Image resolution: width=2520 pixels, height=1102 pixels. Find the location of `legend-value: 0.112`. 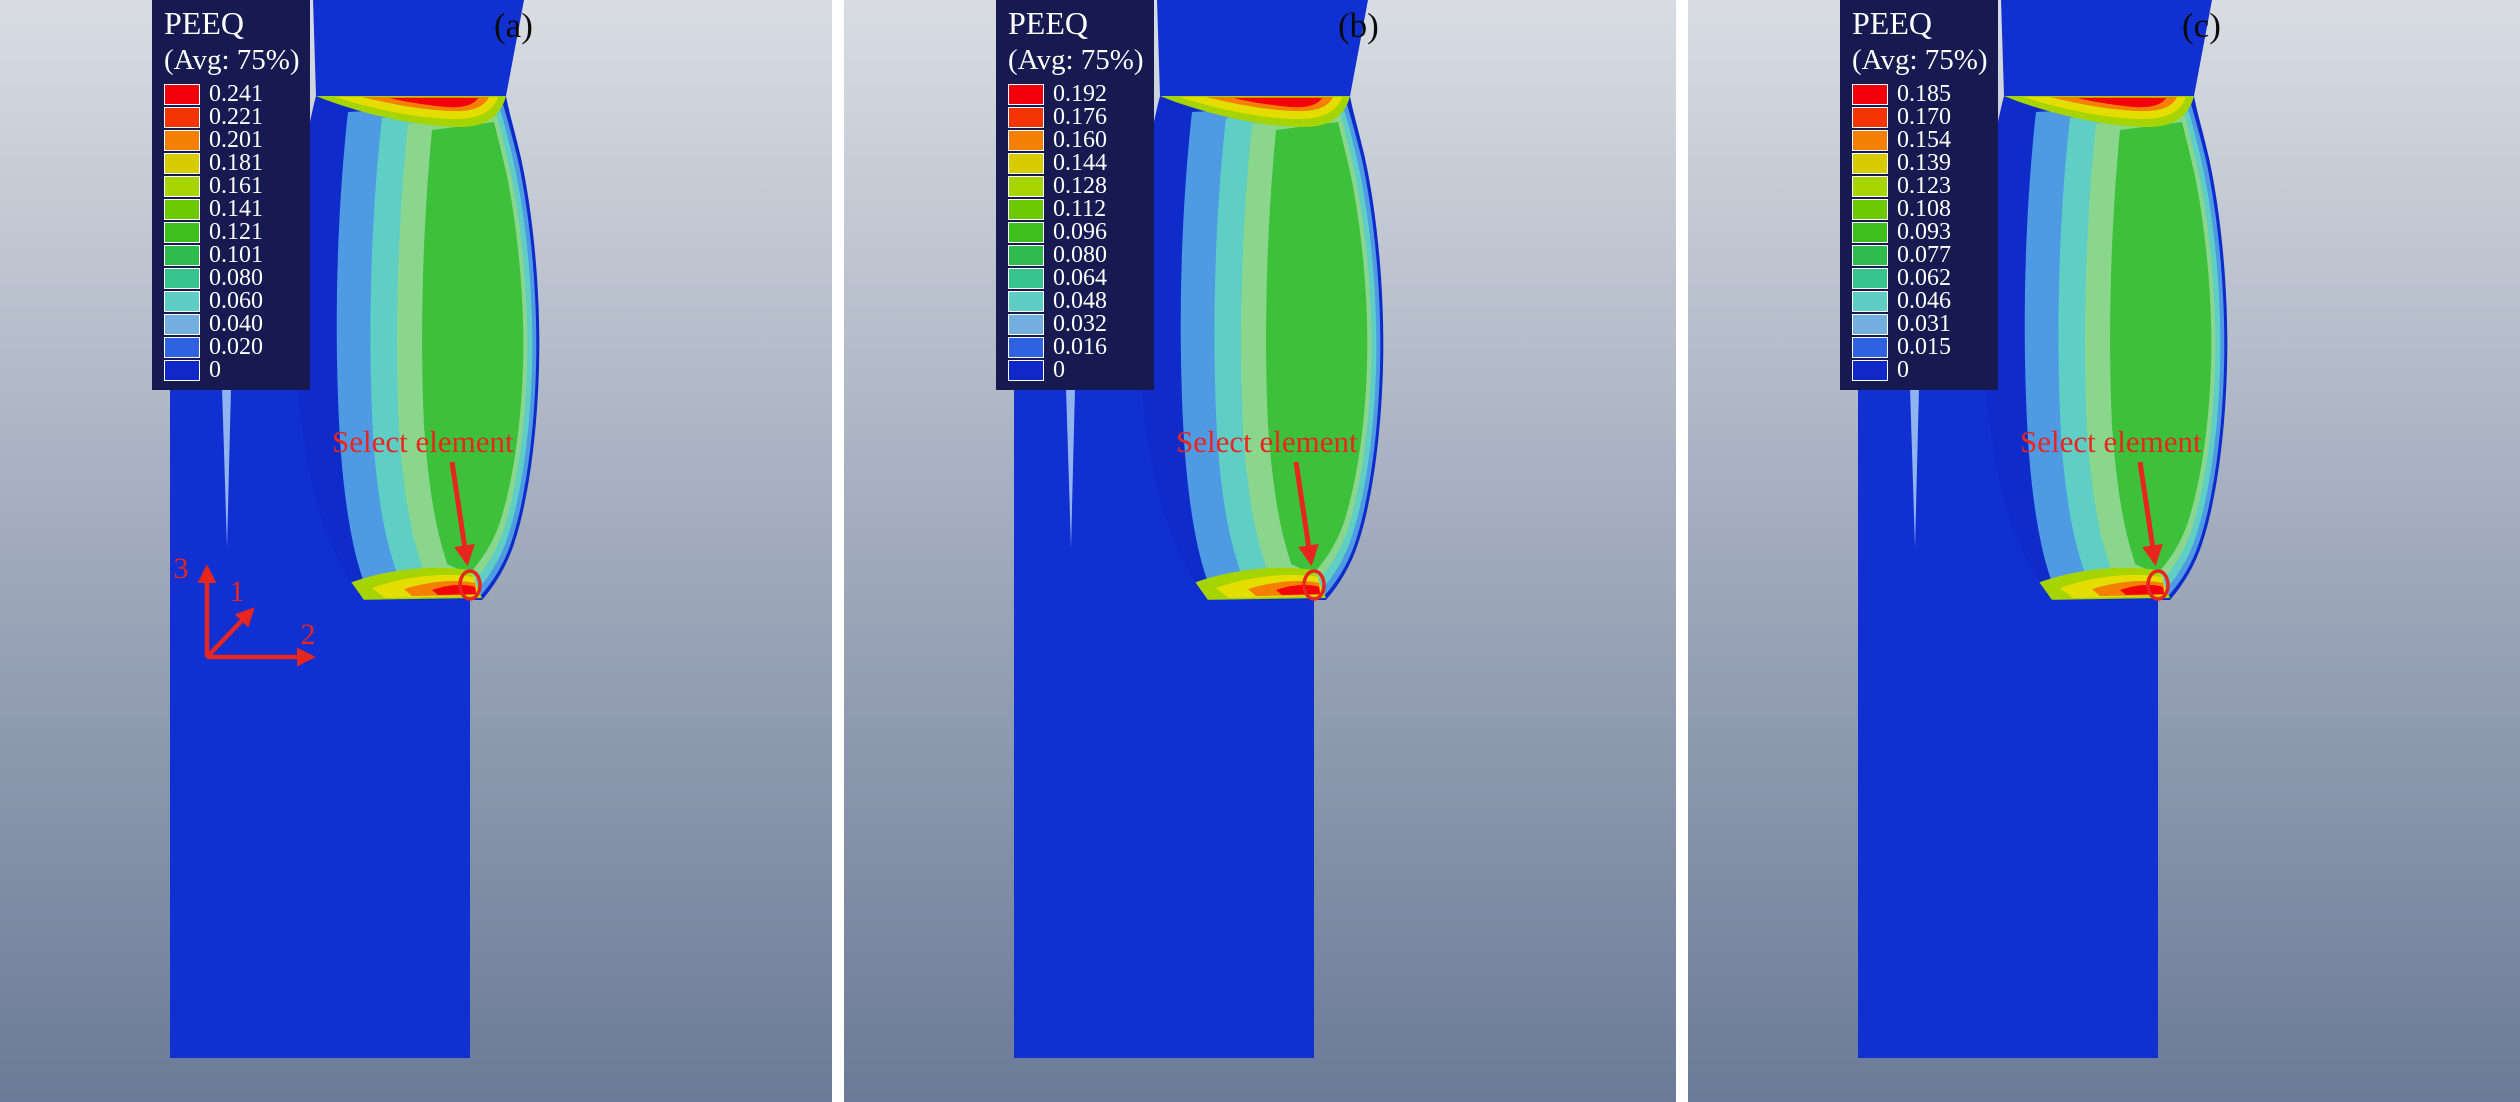

legend-value: 0.112 is located at coordinates (1080, 209).